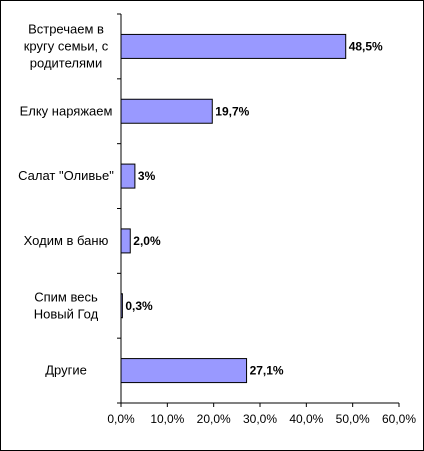  I want to click on category-label: Встречаем в кругу семьи, с родителями, so click(66, 45).